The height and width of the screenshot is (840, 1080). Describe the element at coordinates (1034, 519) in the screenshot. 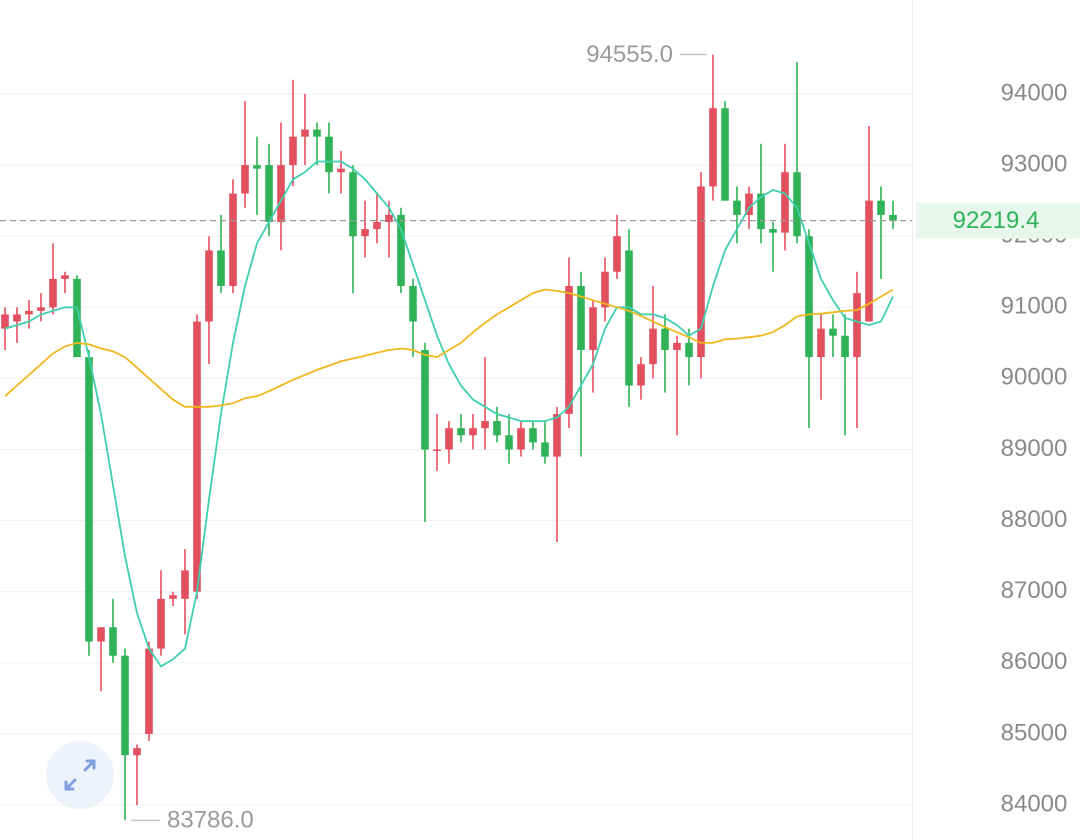

I see `y-tick-label: 88000` at that location.